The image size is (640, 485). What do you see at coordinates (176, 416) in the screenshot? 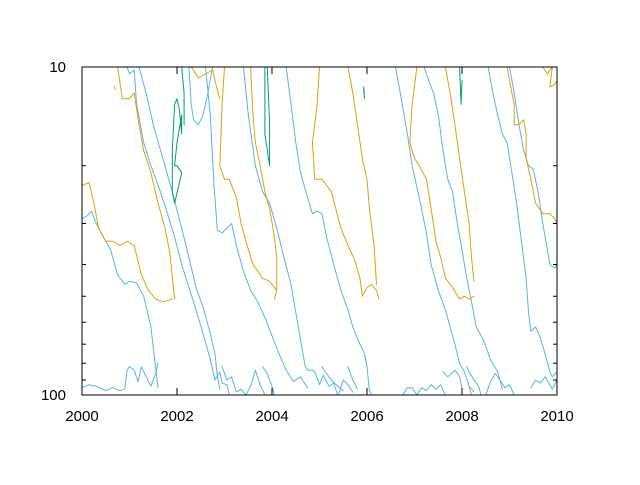
I see `x-tick-label: 2002` at bounding box center [176, 416].